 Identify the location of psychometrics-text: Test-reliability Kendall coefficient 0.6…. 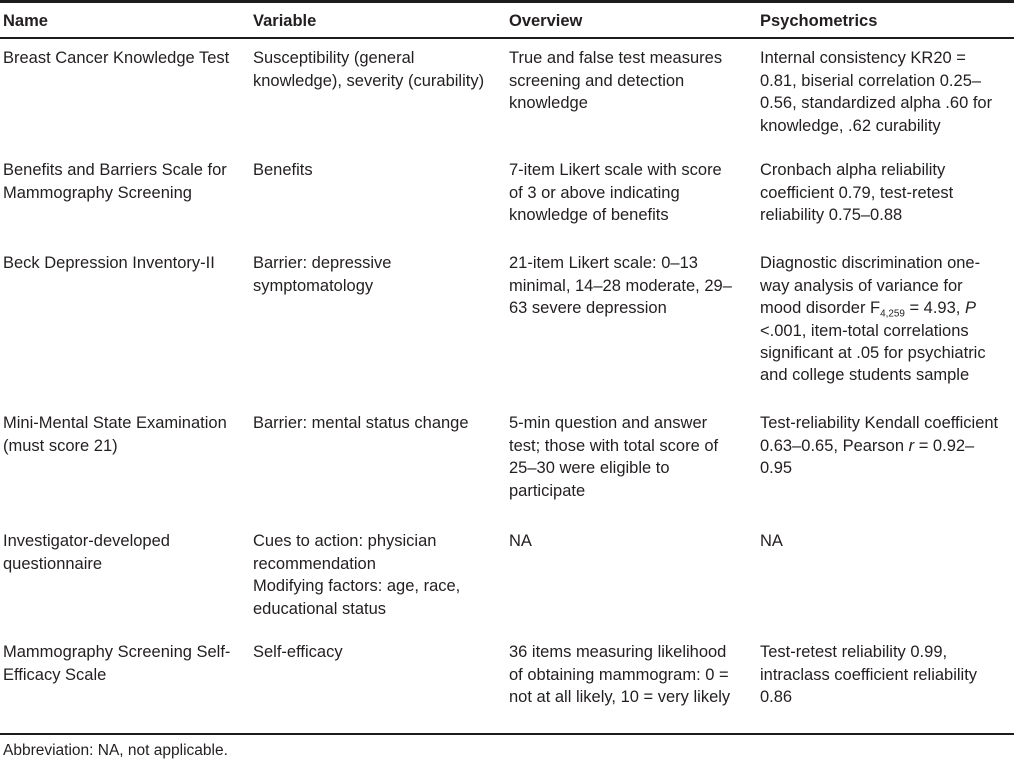
(879, 434).